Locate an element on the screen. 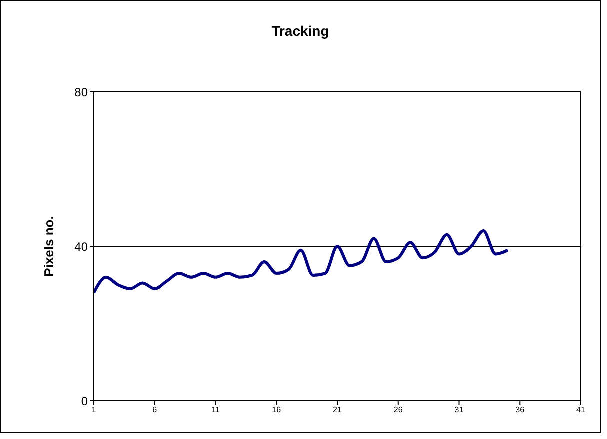 The height and width of the screenshot is (439, 607). line-series is located at coordinates (302, 262).